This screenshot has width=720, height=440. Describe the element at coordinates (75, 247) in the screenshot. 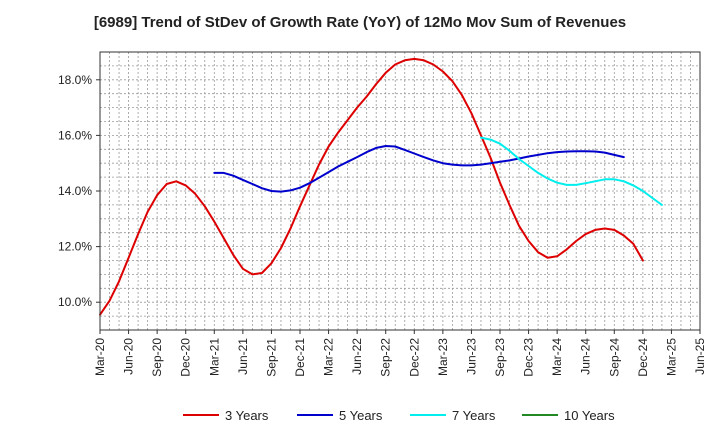

I see `y-tick-label: 12.0%` at that location.